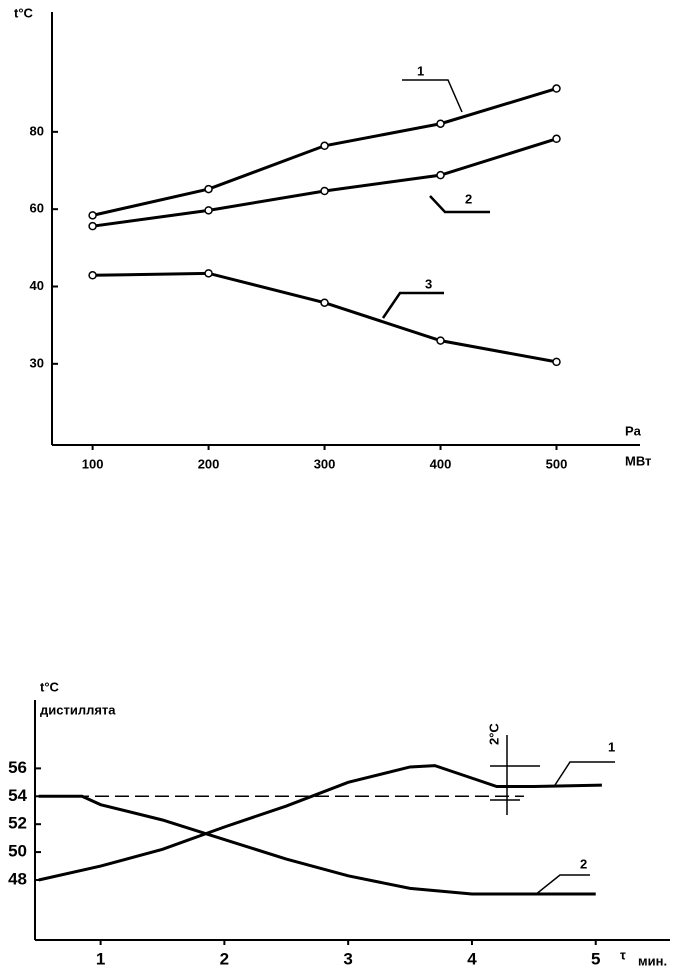 The width and height of the screenshot is (678, 967). Describe the element at coordinates (595, 958) in the screenshot. I see `x-tick-label: 5` at that location.